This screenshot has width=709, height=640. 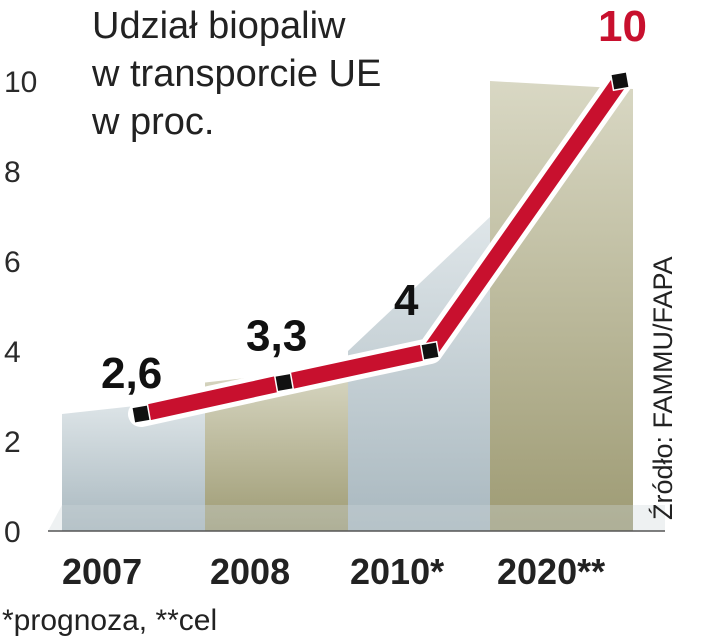 I want to click on footnote: *prognoza, **cel, so click(x=109, y=620).